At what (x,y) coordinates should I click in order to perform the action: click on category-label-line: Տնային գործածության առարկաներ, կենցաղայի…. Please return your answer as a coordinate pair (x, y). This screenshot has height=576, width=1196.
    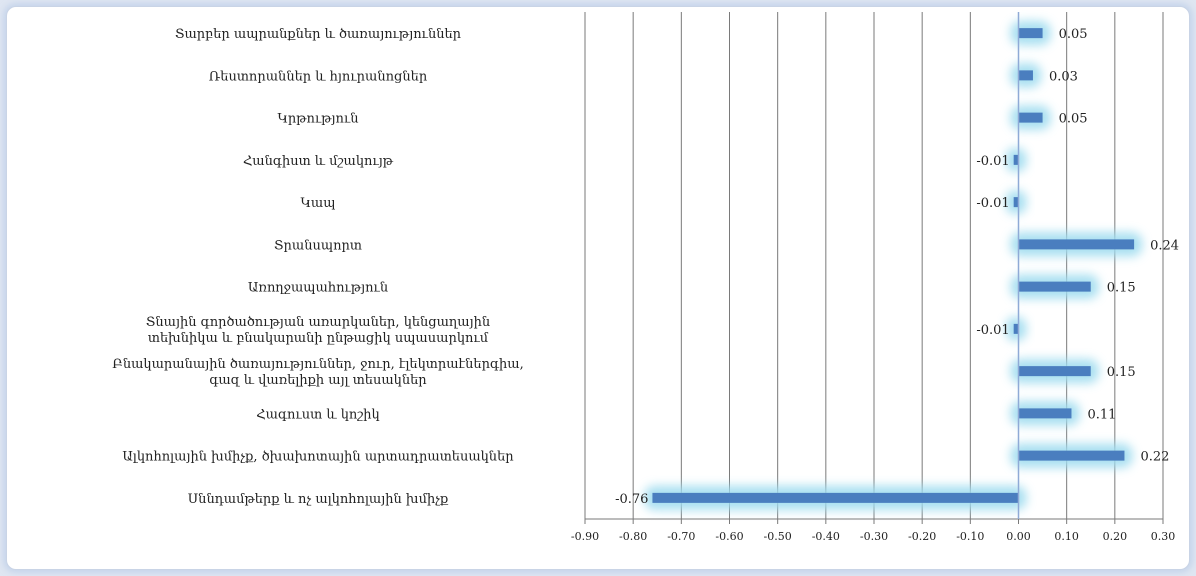
    Looking at the image, I should click on (318, 322).